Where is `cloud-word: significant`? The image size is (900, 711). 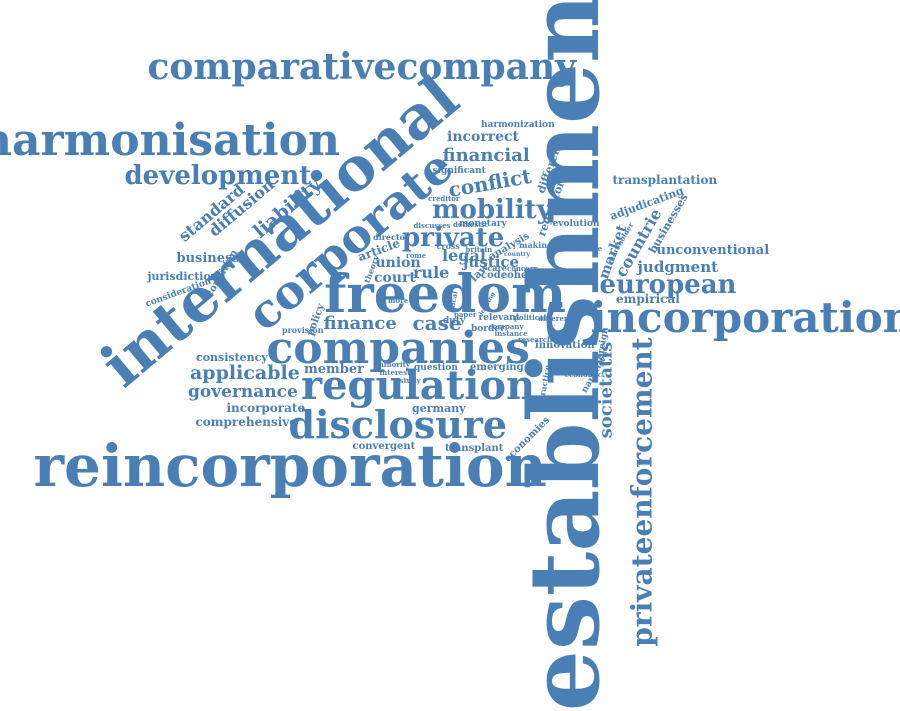
cloud-word: significant is located at coordinates (459, 171).